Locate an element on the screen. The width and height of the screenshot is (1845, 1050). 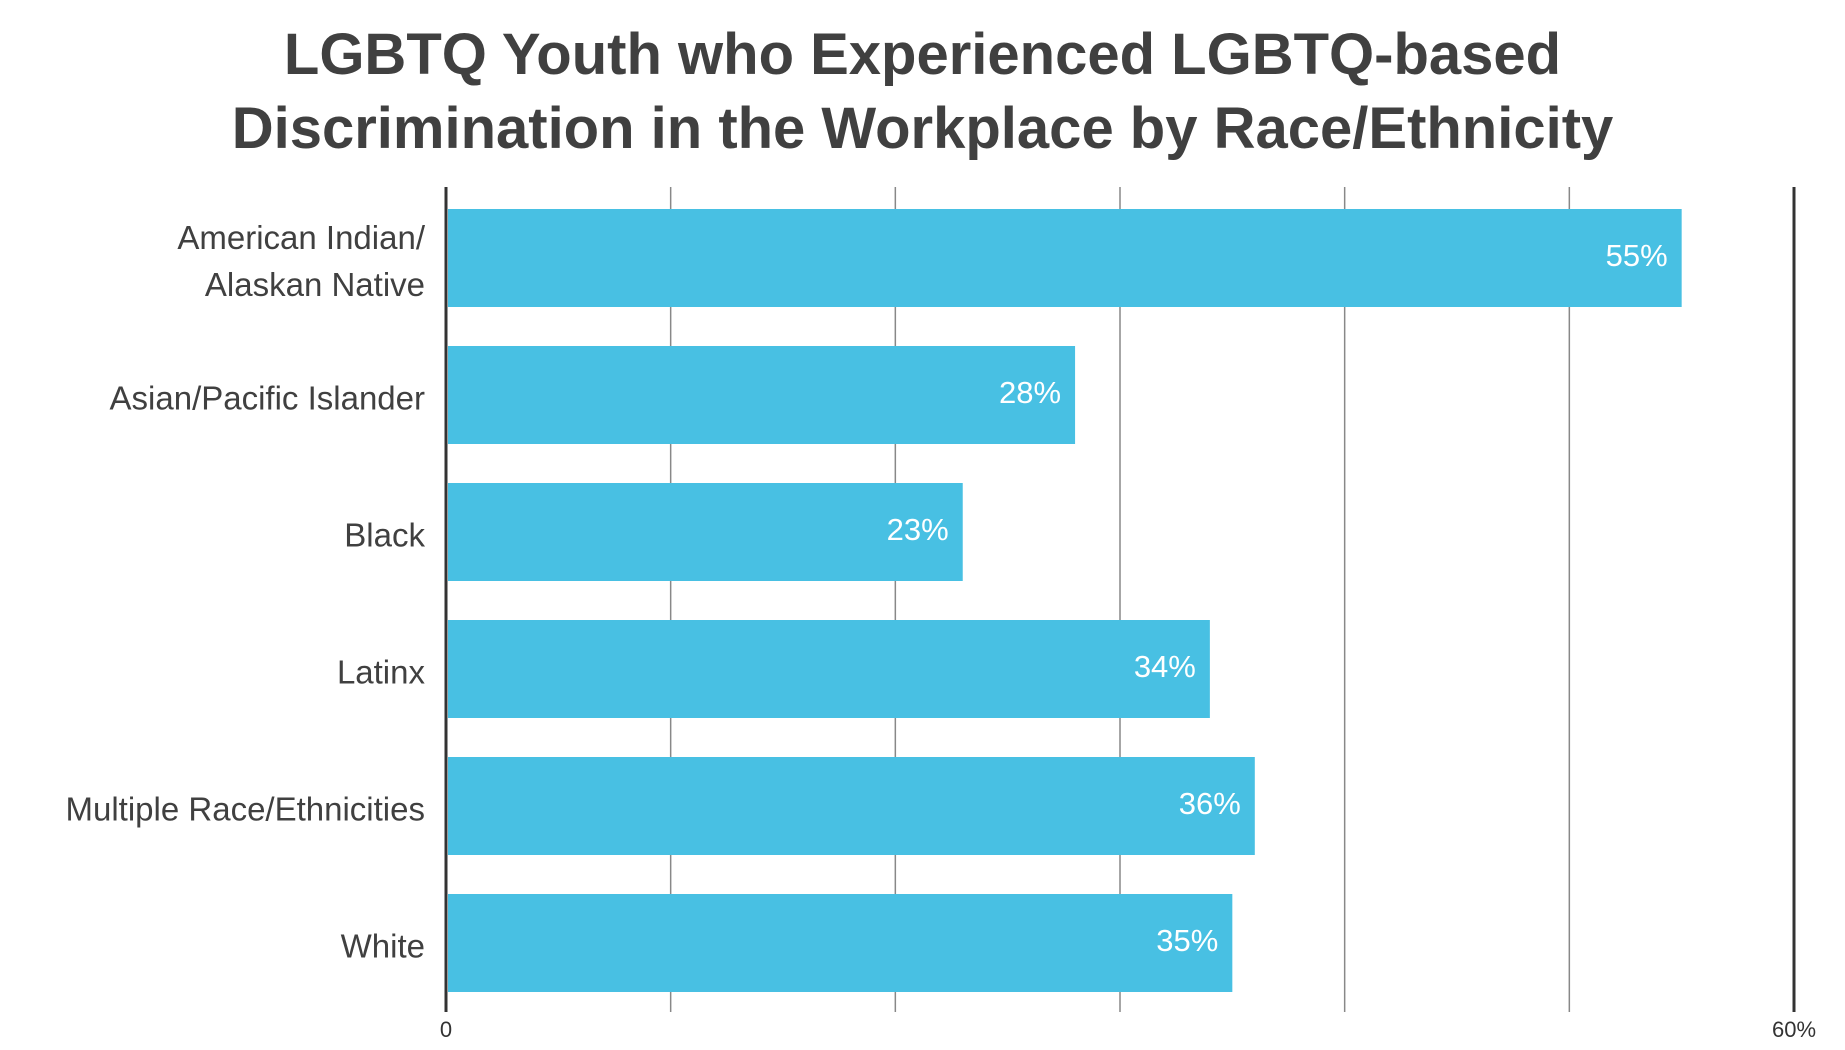
value-label: 34% is located at coordinates (1165, 666).